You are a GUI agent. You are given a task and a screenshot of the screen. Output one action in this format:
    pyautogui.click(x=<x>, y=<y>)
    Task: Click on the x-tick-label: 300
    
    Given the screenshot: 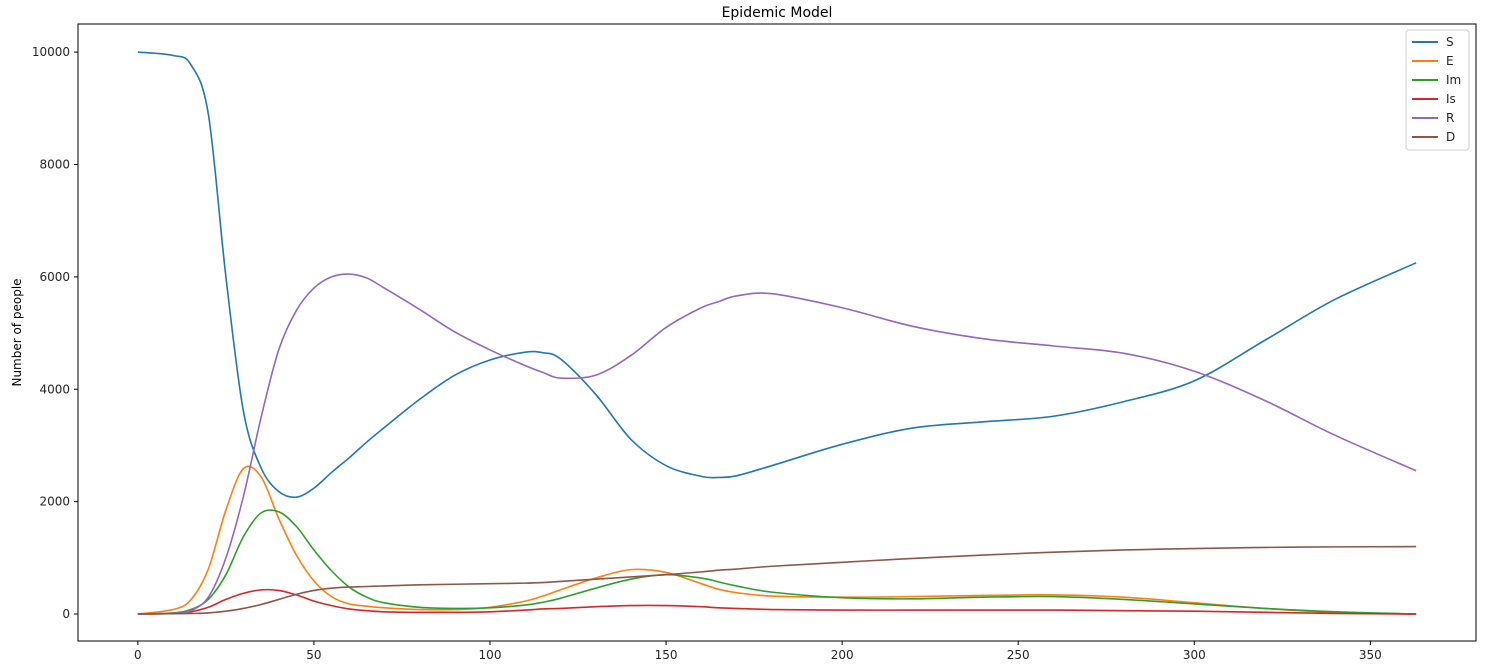 What is the action you would take?
    pyautogui.click(x=1194, y=655)
    